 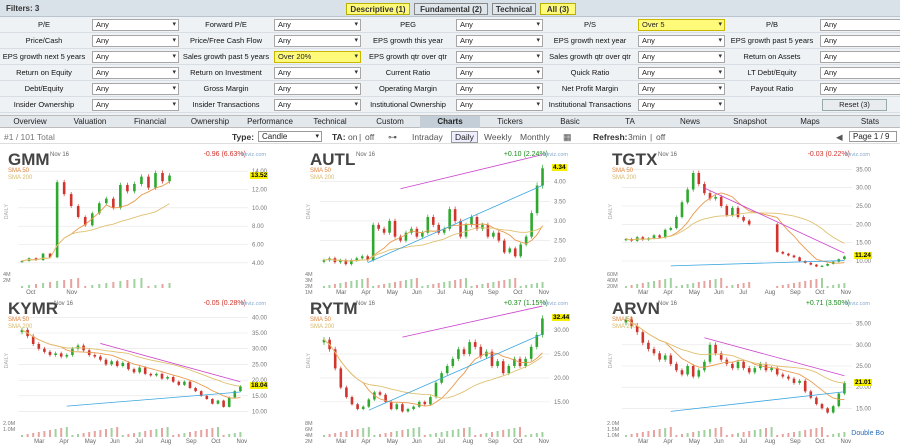 What do you see at coordinates (562, 331) in the screenshot?
I see `y-tick-label: 30.00` at bounding box center [562, 331].